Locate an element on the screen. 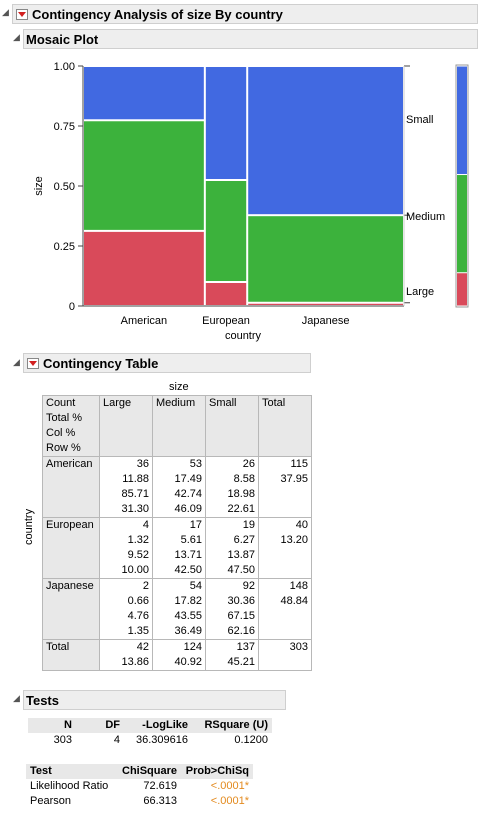  y-axis-title: size is located at coordinates (39, 186).